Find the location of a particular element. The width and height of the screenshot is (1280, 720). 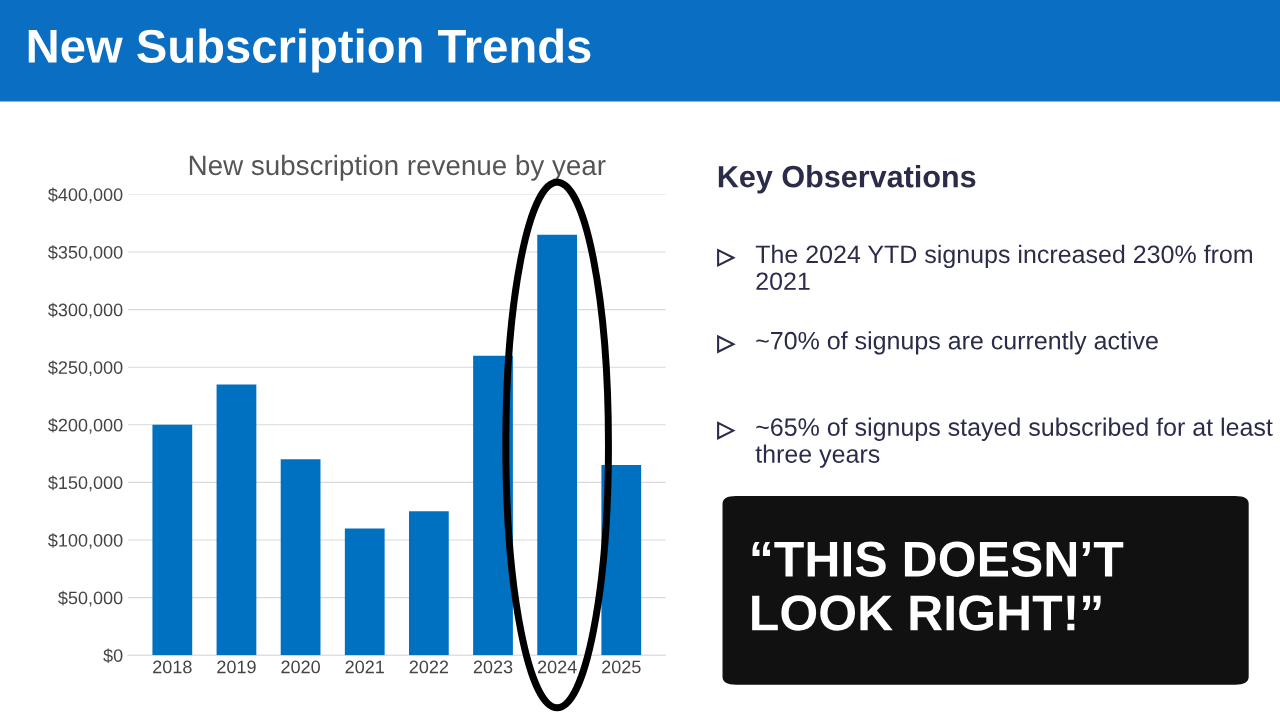

x-tick-label: 2024 is located at coordinates (557, 667).